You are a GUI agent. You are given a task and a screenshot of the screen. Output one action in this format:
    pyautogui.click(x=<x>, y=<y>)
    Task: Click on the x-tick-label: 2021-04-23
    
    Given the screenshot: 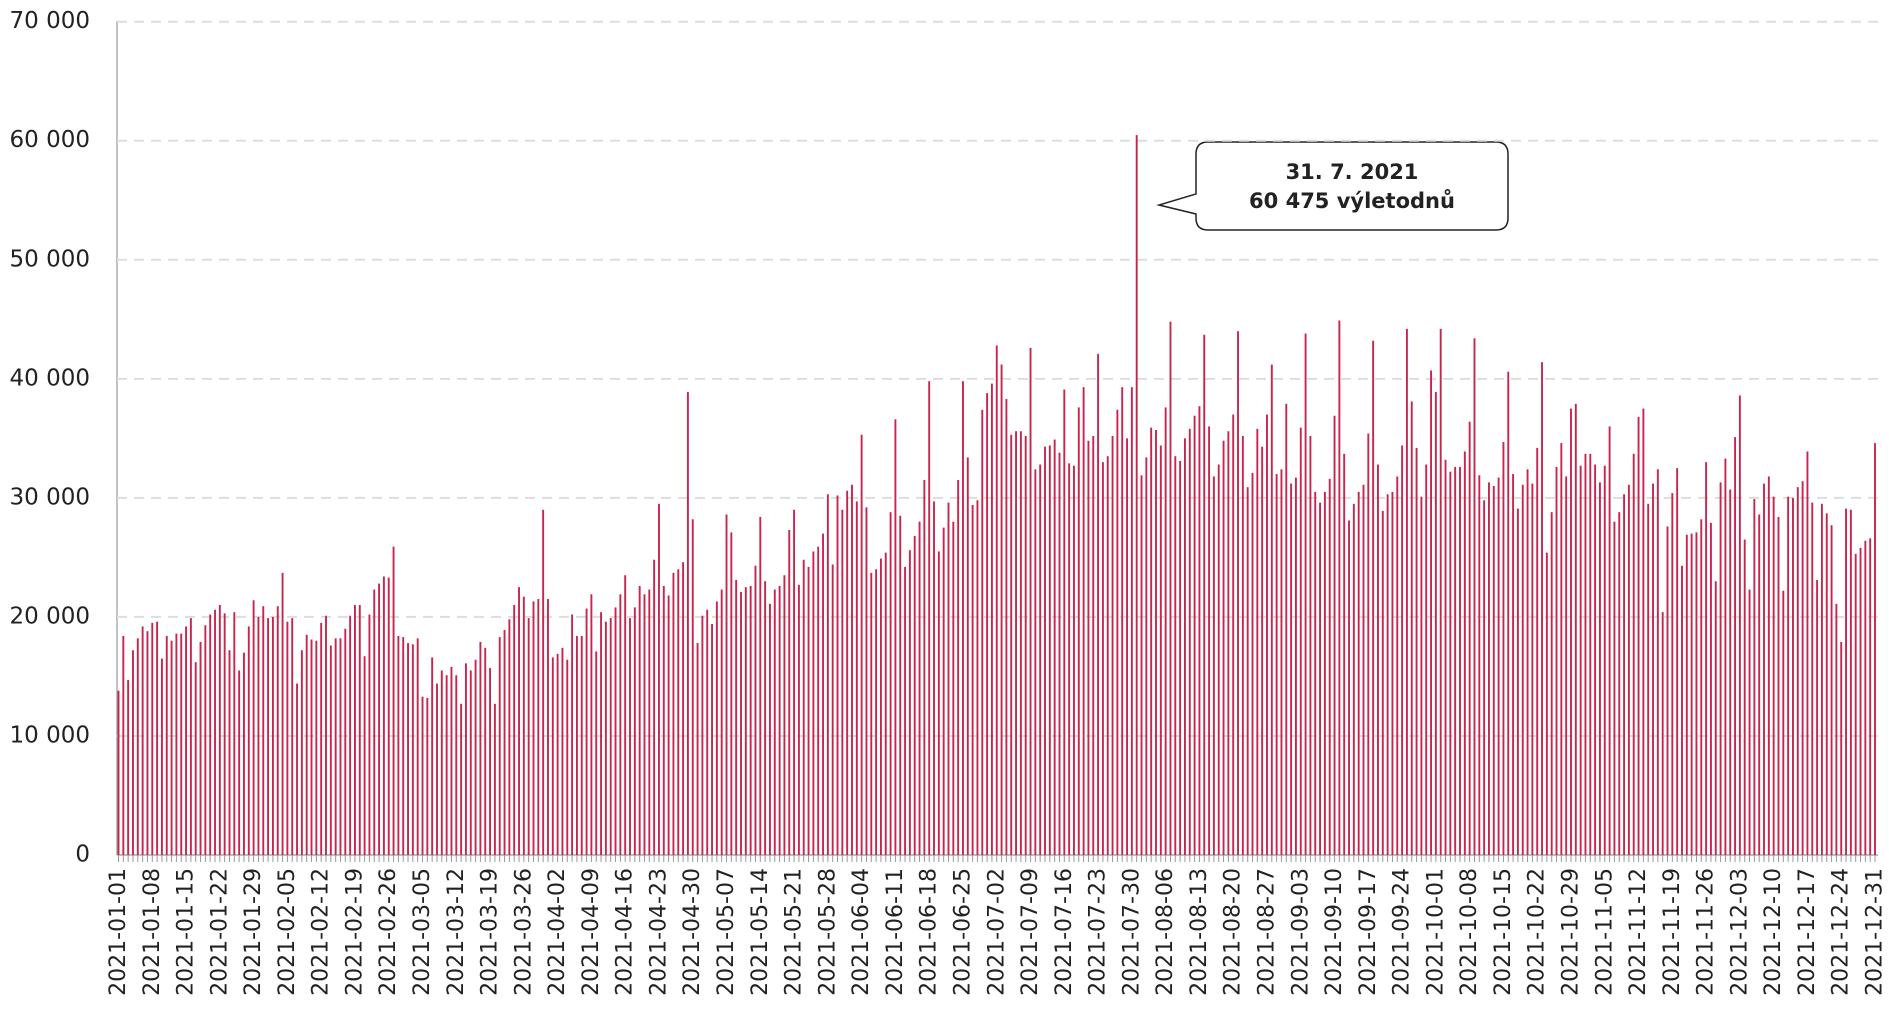 What is the action you would take?
    pyautogui.click(x=658, y=932)
    